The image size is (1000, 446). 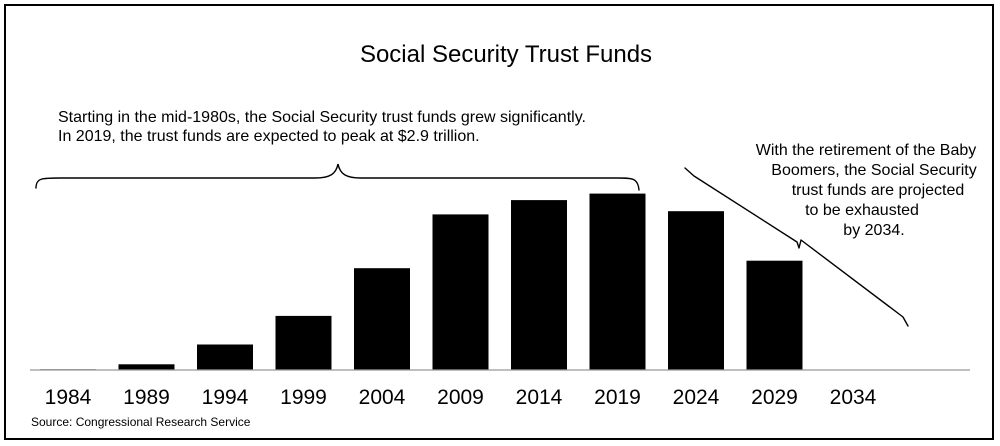 I want to click on chart-title: Social Security Trust Funds, so click(x=506, y=54).